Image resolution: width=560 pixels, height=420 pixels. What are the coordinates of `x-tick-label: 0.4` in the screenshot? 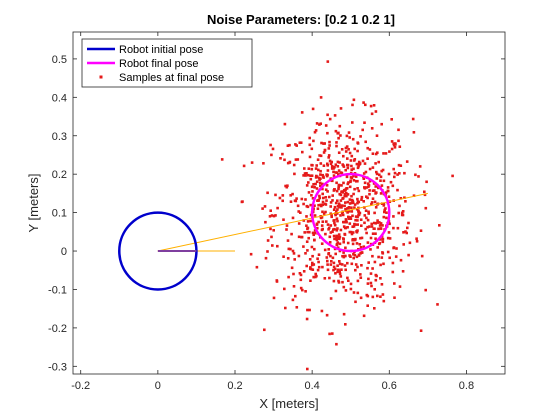 It's located at (311, 386).